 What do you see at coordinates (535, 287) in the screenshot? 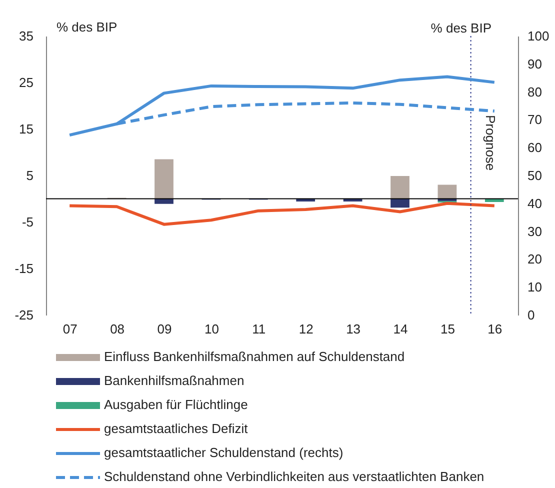
I see `y2-tick-label: 10` at bounding box center [535, 287].